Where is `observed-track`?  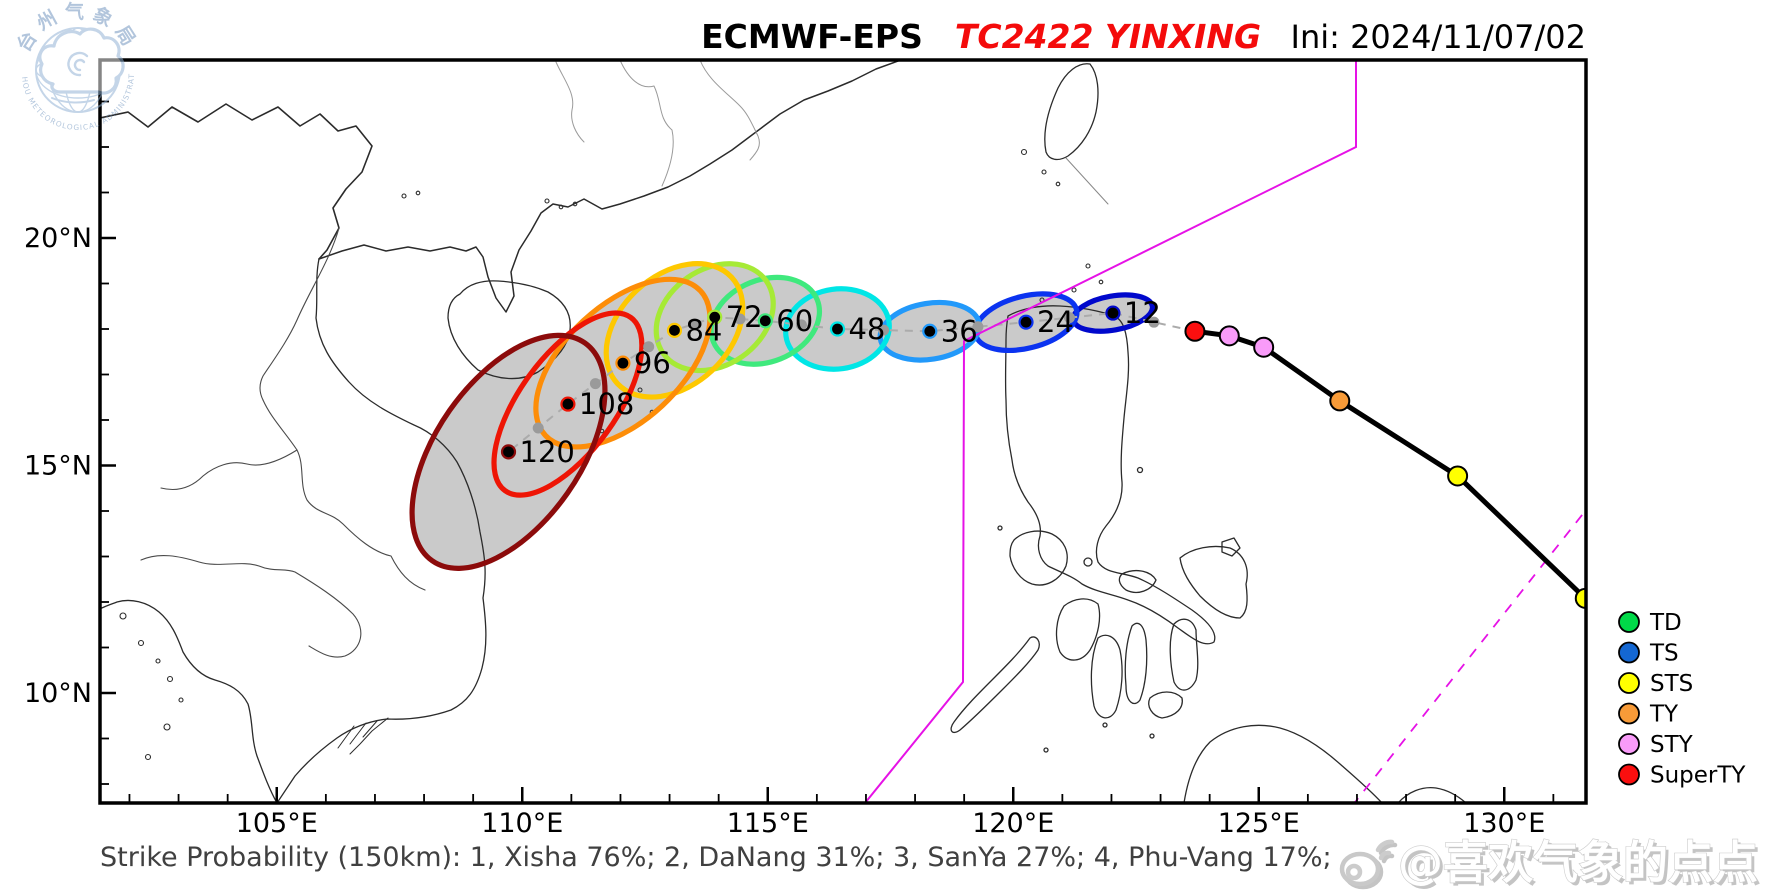
observed-track is located at coordinates (1385, 464).